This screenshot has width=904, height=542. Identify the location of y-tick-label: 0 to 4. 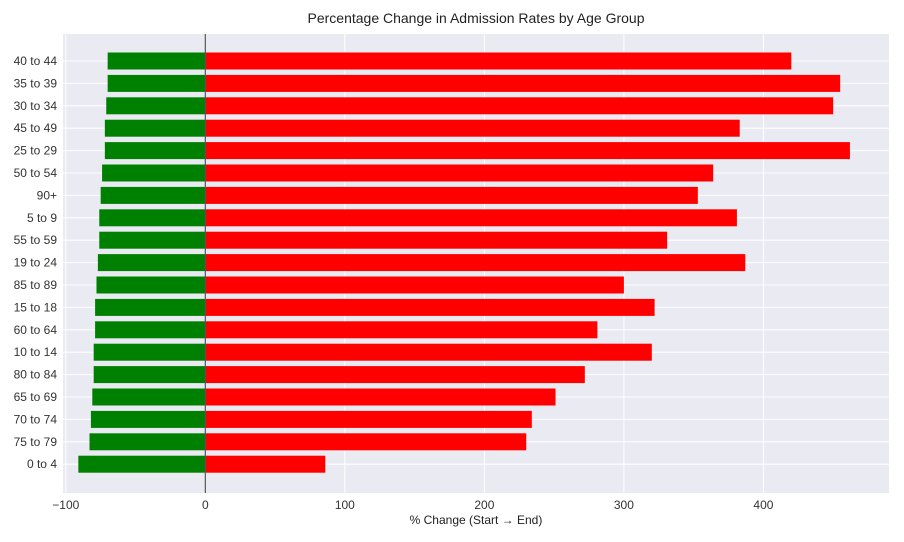
(42, 464).